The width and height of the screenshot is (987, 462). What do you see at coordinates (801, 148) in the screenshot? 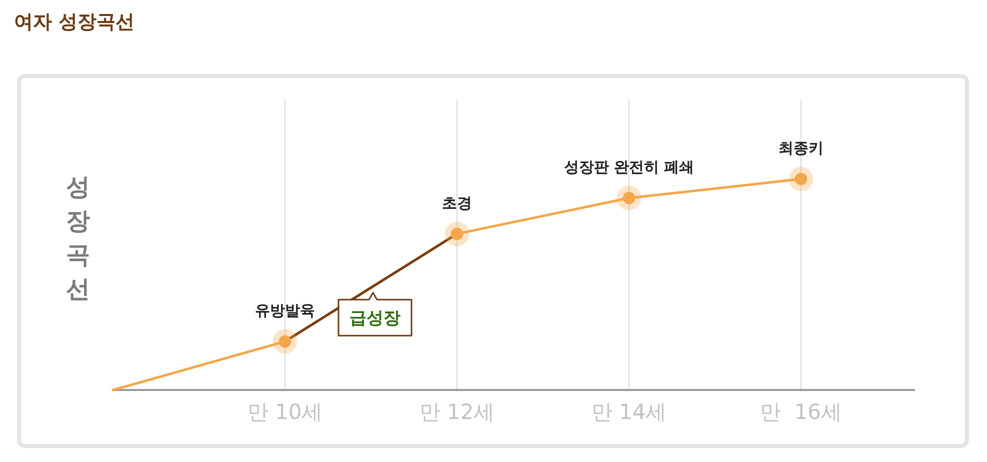
I see `annotation: 최종키` at bounding box center [801, 148].